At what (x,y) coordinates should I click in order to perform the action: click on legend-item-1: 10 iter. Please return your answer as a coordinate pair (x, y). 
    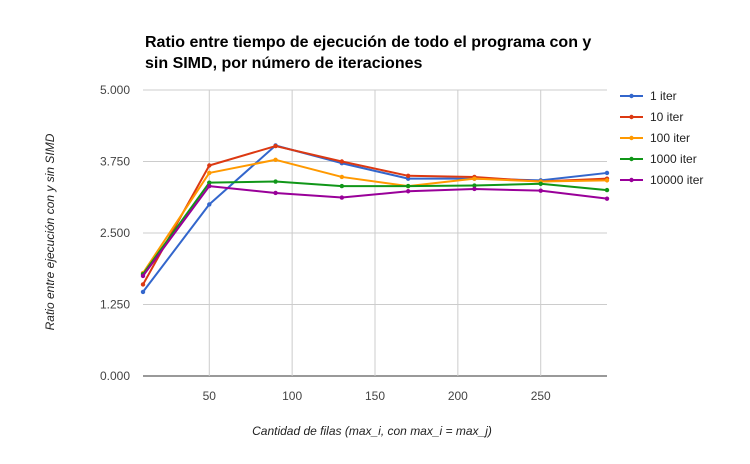
    Looking at the image, I should click on (651, 117).